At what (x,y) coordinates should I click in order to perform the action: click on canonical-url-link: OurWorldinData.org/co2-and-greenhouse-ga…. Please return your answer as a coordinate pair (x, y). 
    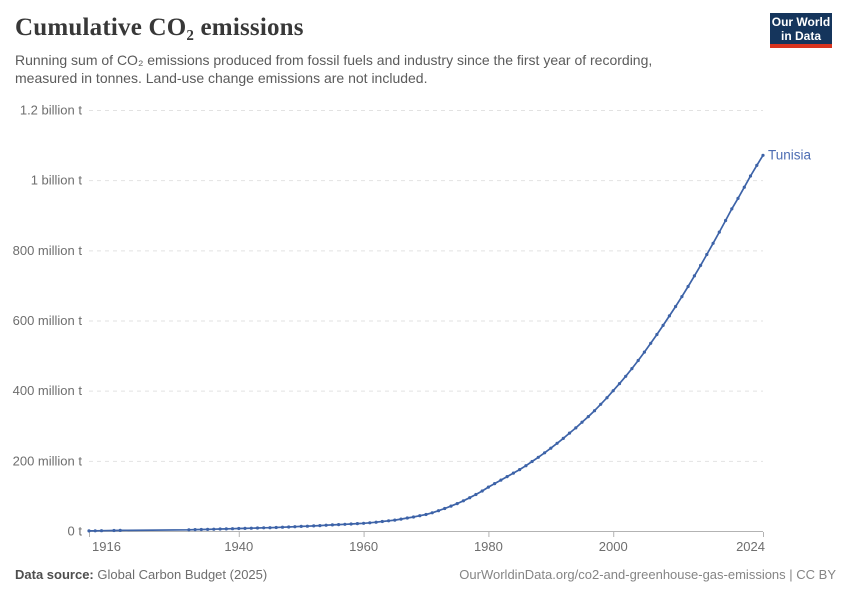
    Looking at the image, I should click on (647, 574).